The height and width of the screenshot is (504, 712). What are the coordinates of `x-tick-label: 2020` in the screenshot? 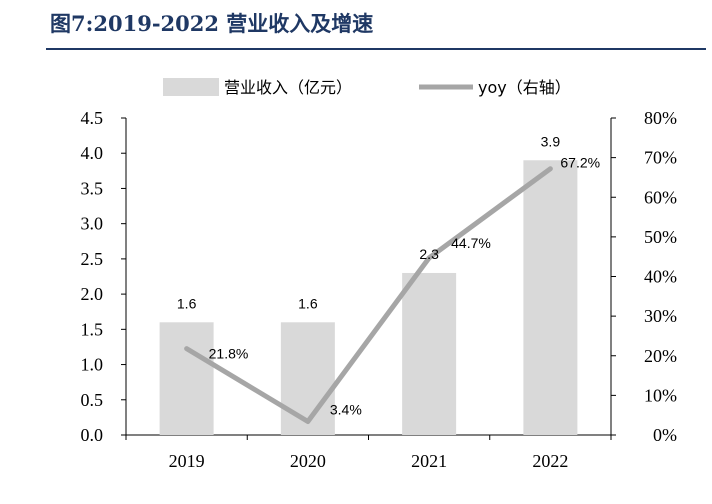 It's located at (308, 461).